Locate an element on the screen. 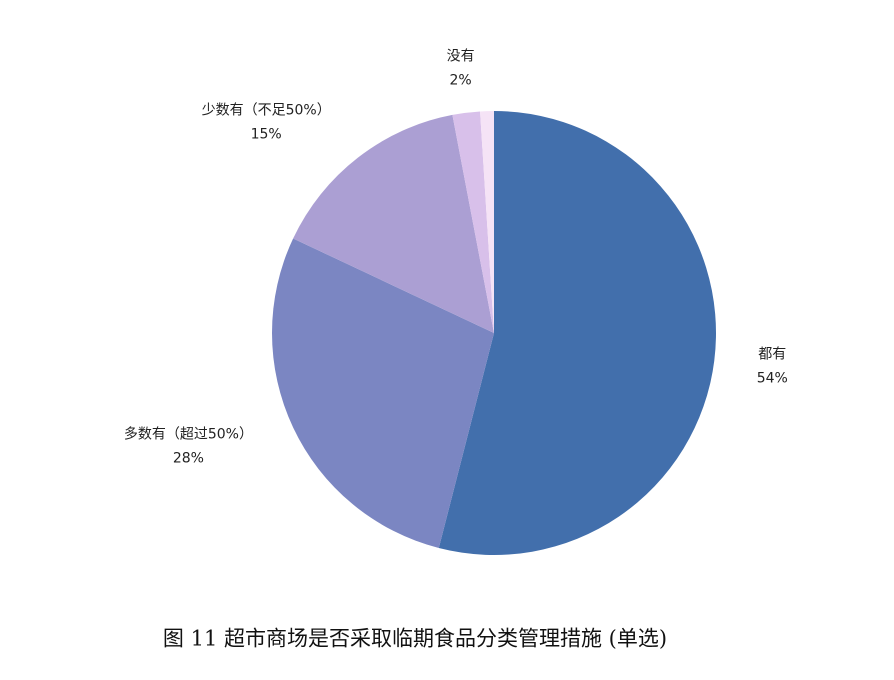 Image resolution: width=894 pixels, height=680 pixels. slice-value-label: 15% is located at coordinates (266, 135).